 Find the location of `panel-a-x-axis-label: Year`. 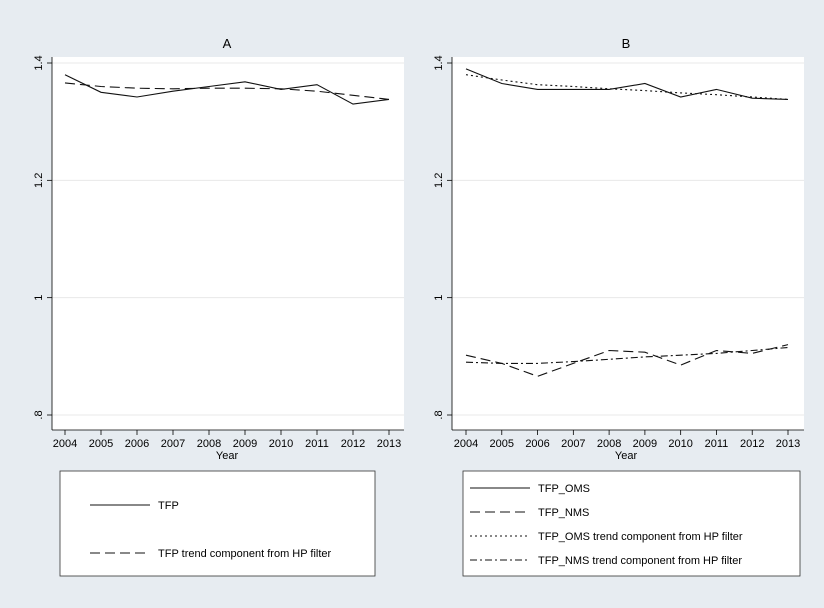

panel-a-x-axis-label: Year is located at coordinates (227, 456).